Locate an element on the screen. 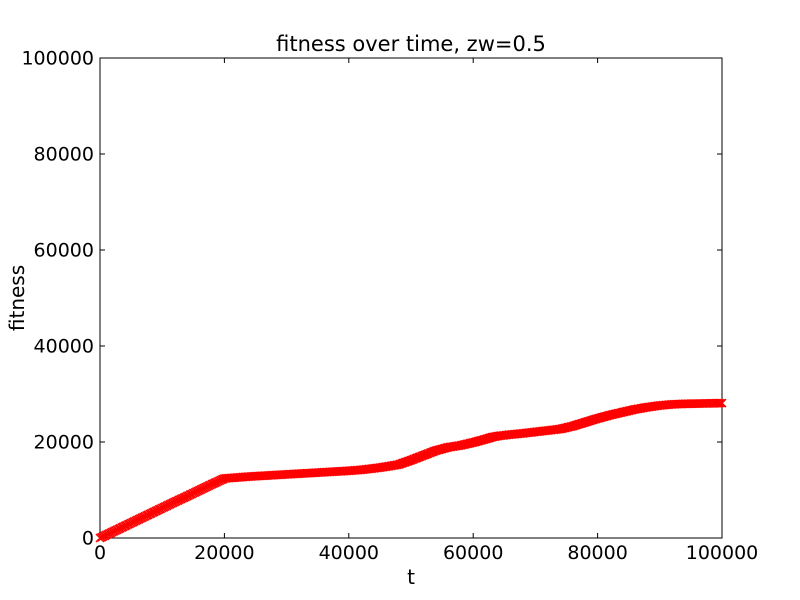 This screenshot has height=600, width=800. y-tick-label: 80000 is located at coordinates (64, 155).